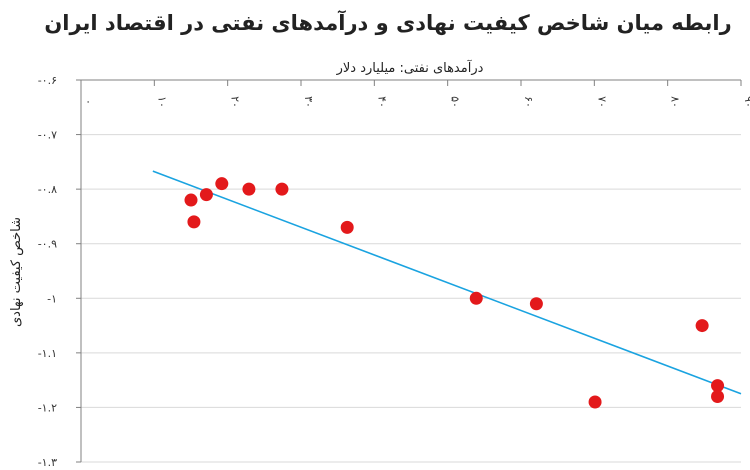  Describe the element at coordinates (47, 462) in the screenshot. I see `y-tick-label: -۱.۳` at that location.